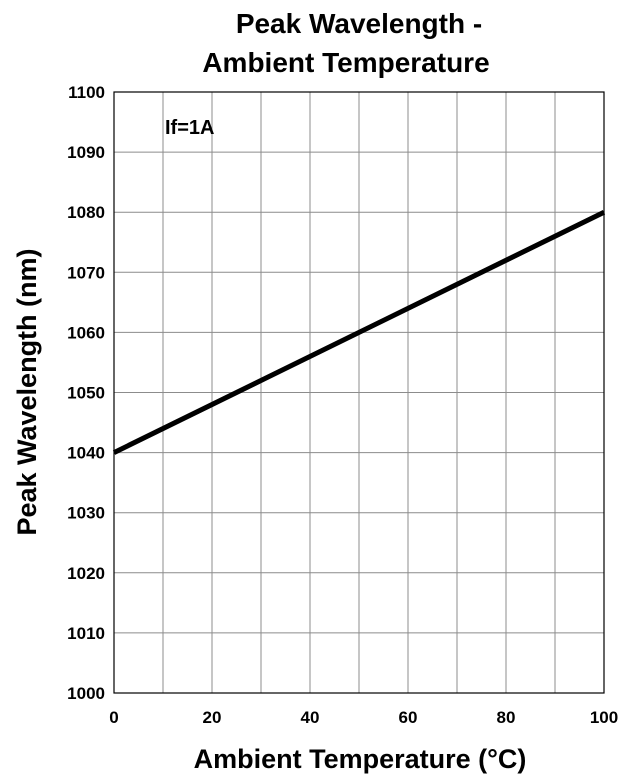 This screenshot has width=622, height=781. What do you see at coordinates (86, 272) in the screenshot?
I see `y-tick-label: 1070` at bounding box center [86, 272].